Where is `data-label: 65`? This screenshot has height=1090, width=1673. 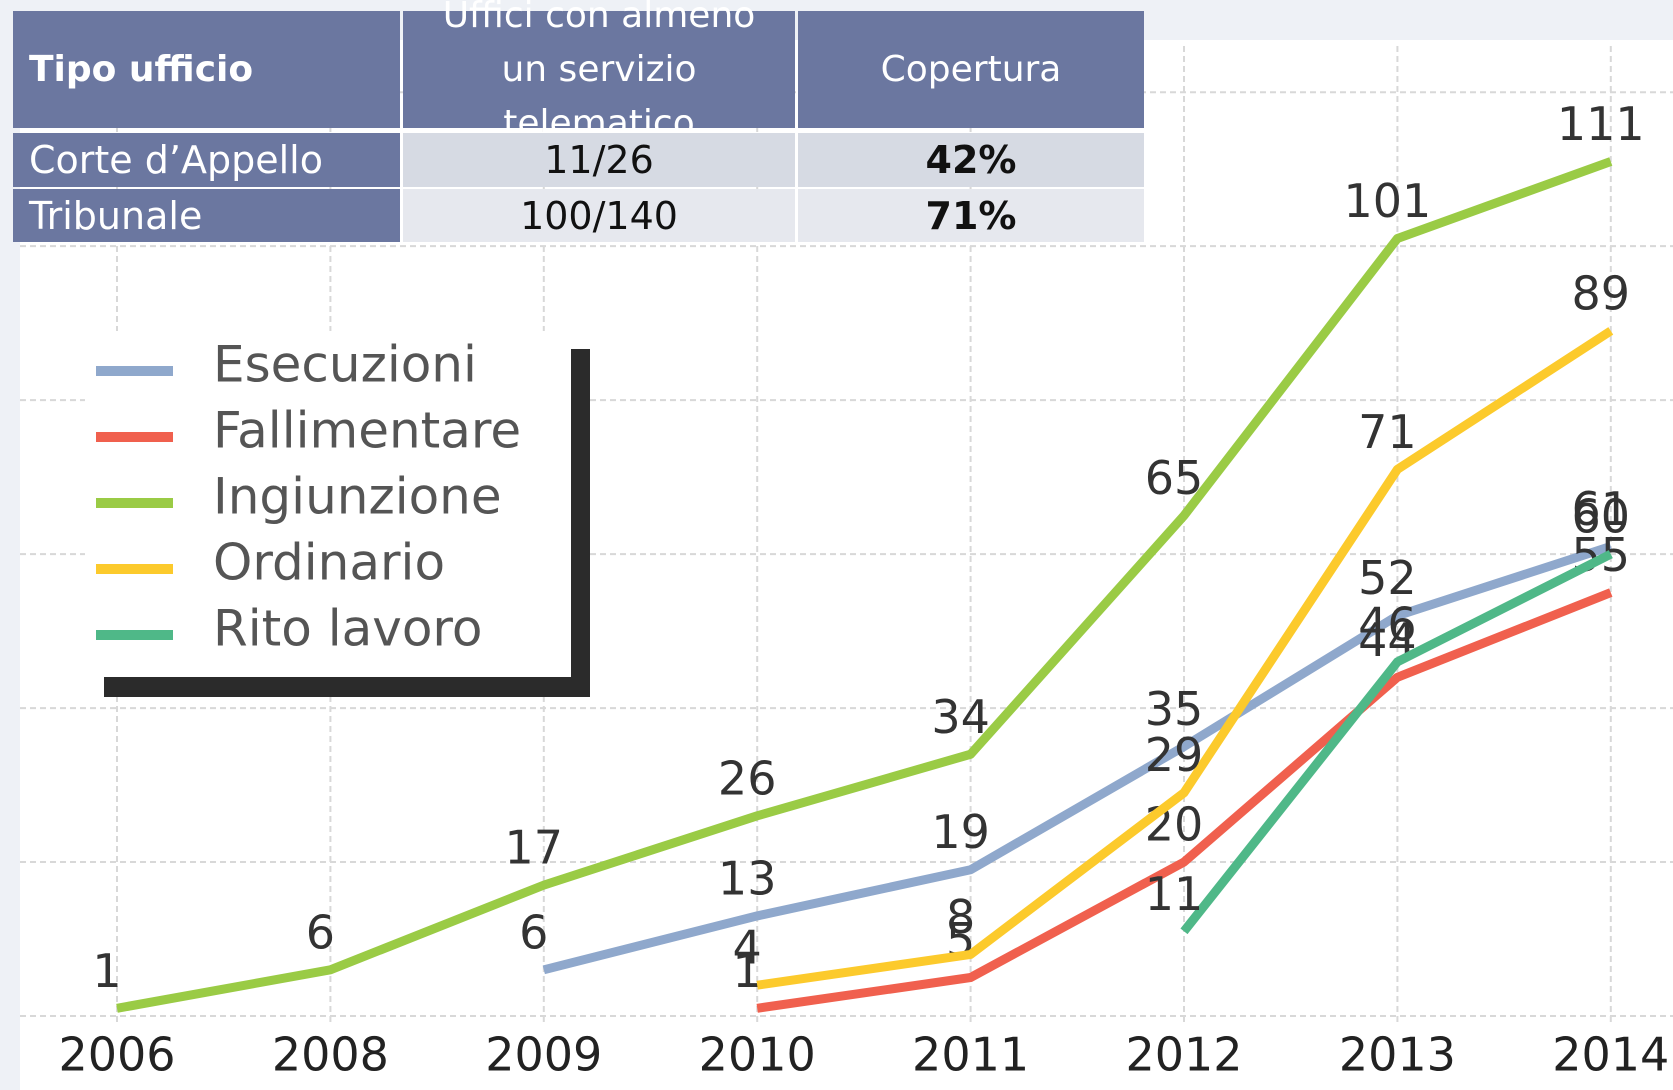
data-label: 65 is located at coordinates (1174, 478).